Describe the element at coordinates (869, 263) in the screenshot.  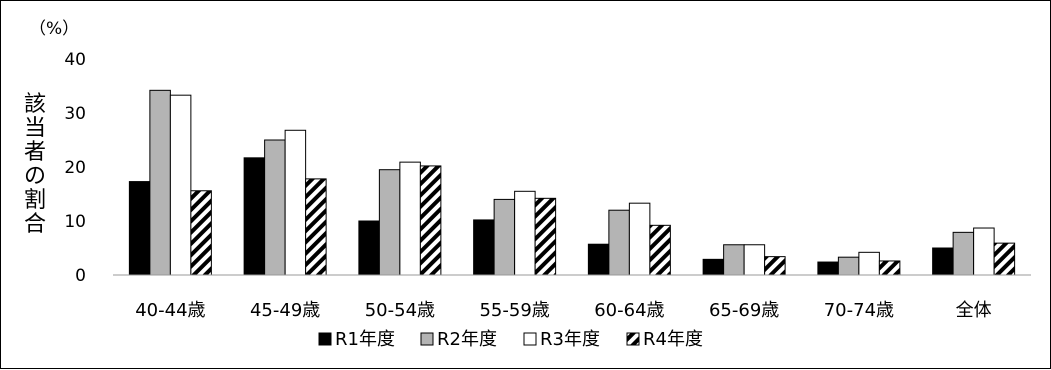
I see `bar-R3年度-70-74歳` at that location.